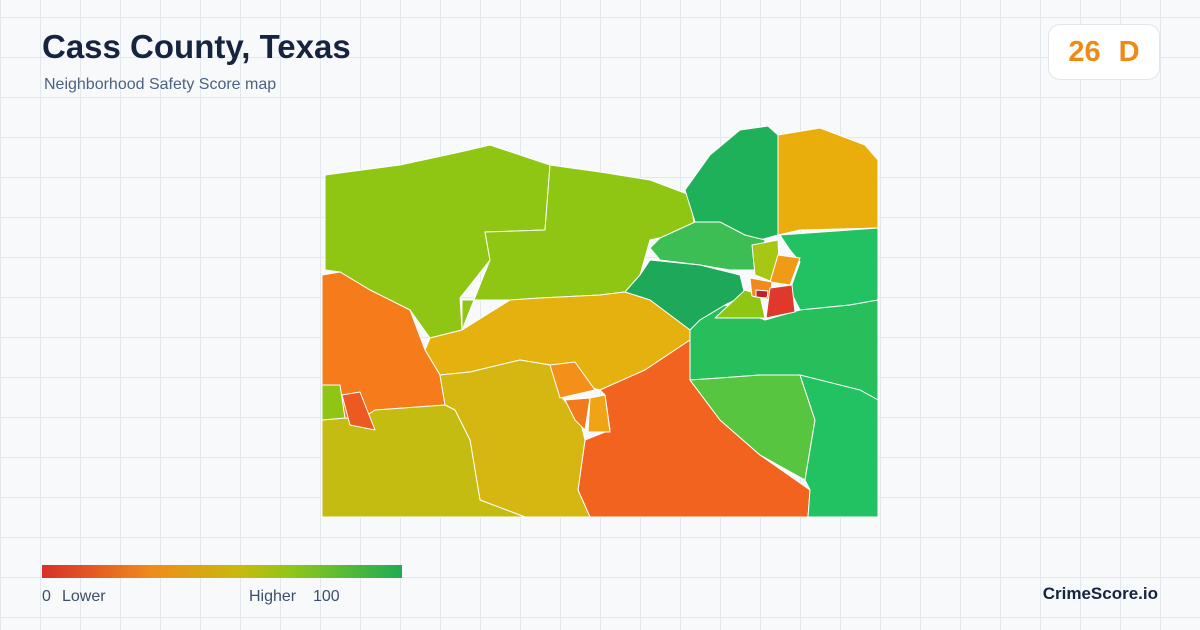  I want to click on brand: CrimeScore.io, so click(1100, 593).